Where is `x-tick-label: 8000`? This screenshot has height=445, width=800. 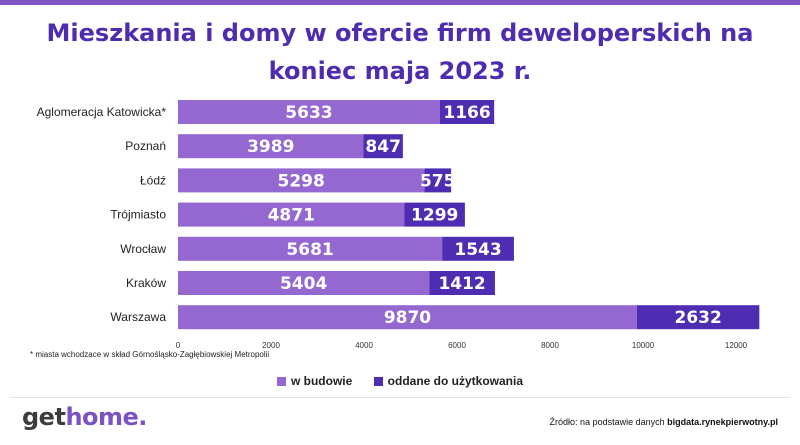 x-tick-label: 8000 is located at coordinates (550, 345).